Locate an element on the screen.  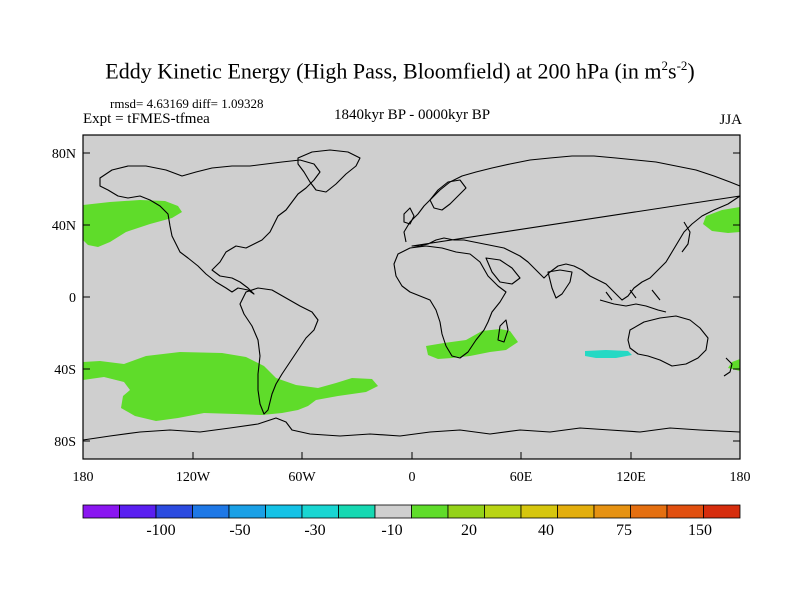
australia-coast is located at coordinates (668, 341).